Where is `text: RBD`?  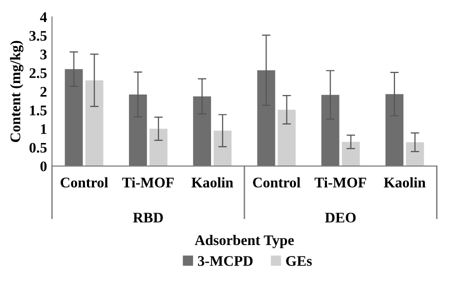 text: RBD is located at coordinates (148, 217).